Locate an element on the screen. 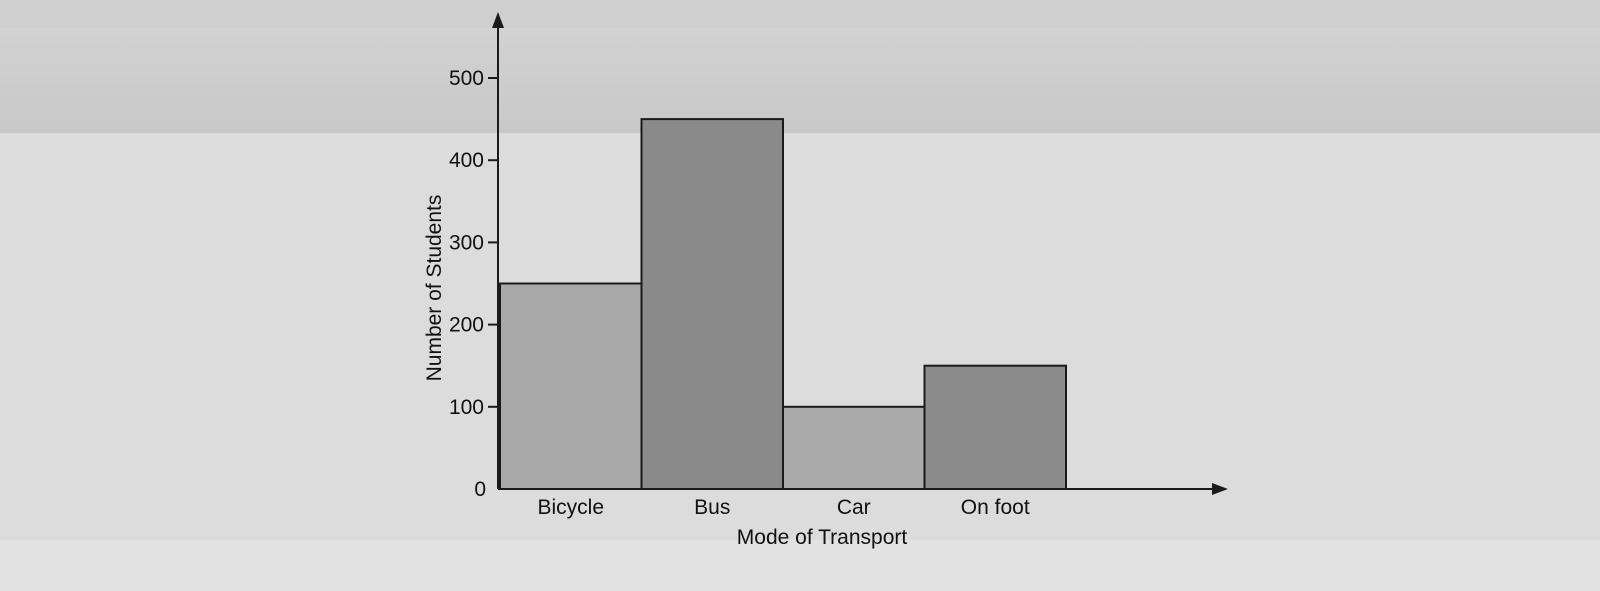 The width and height of the screenshot is (1600, 591). y-tick-label-200: 200 is located at coordinates (466, 325).